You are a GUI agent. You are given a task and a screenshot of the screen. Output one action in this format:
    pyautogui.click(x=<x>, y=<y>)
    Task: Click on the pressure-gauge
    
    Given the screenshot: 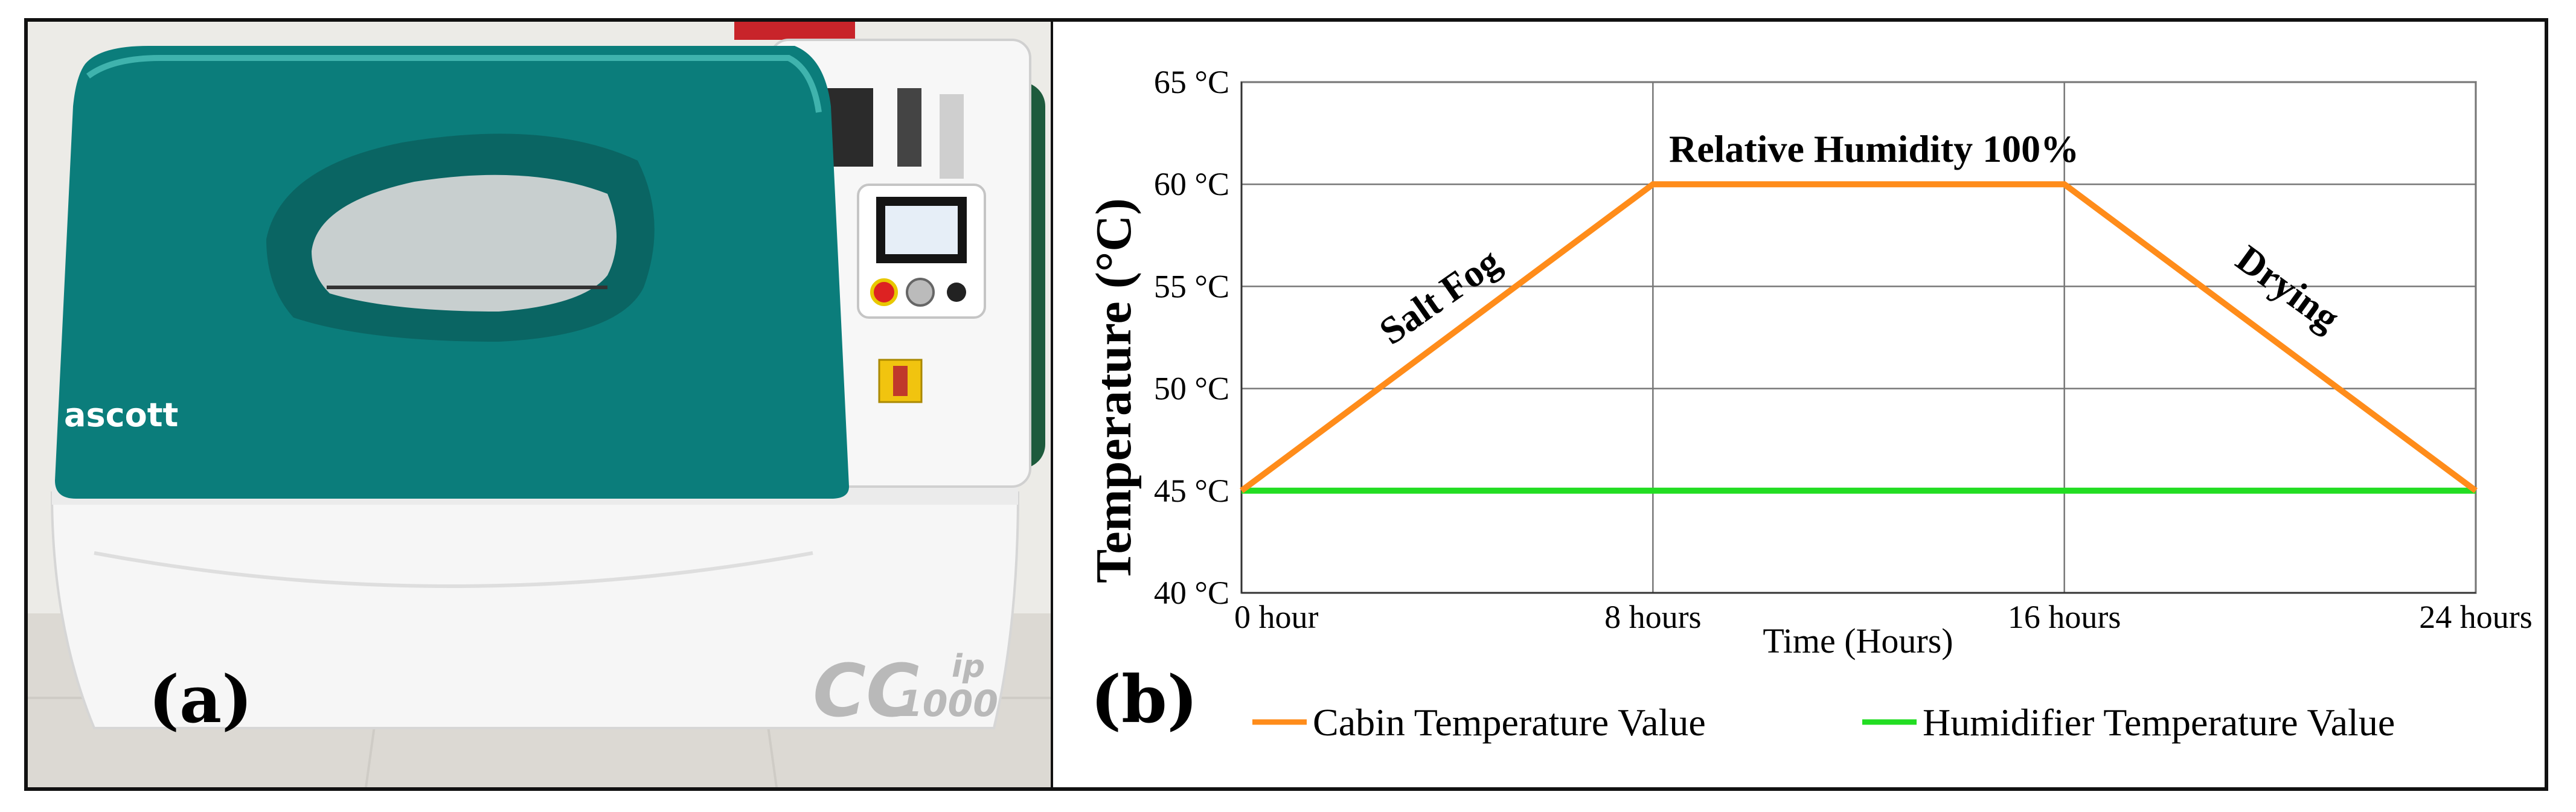 What is the action you would take?
    pyautogui.click(x=920, y=292)
    